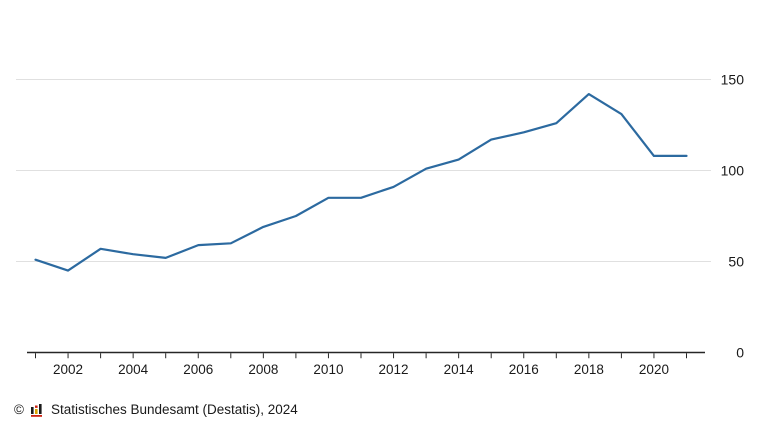 The height and width of the screenshot is (432, 770). Describe the element at coordinates (589, 369) in the screenshot. I see `x-tick-label: 2018` at that location.